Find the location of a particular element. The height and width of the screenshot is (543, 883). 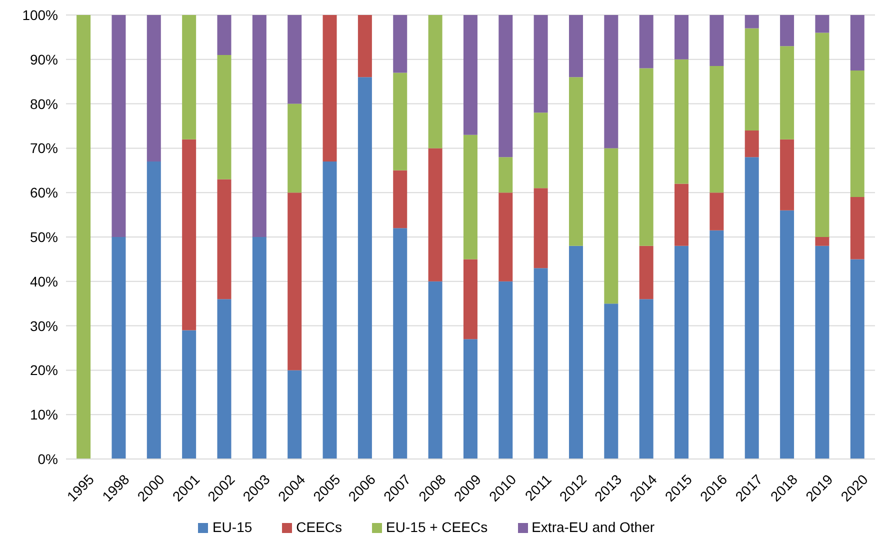

y-tick-label: 90% is located at coordinates (44, 59).